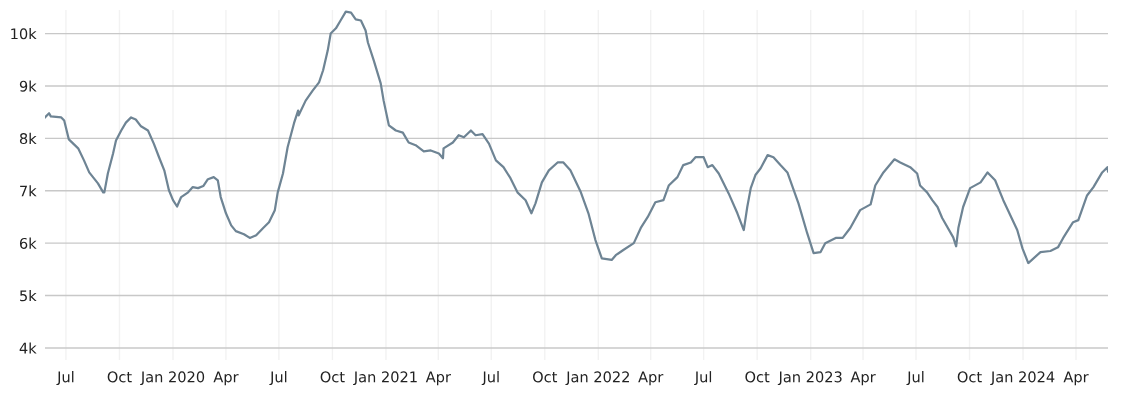  What do you see at coordinates (28, 191) in the screenshot?
I see `y-tick-label: 7k` at bounding box center [28, 191].